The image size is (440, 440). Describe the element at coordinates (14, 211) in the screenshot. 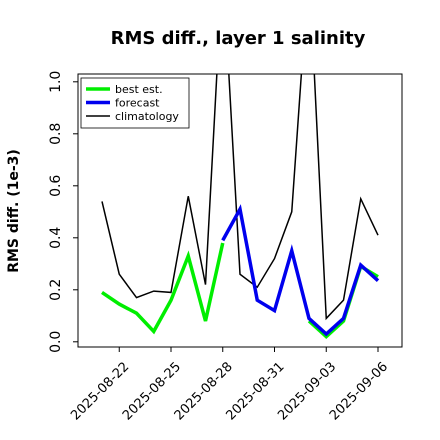

I see `y-axis-label: RMS diff. (1e-3)` at that location.